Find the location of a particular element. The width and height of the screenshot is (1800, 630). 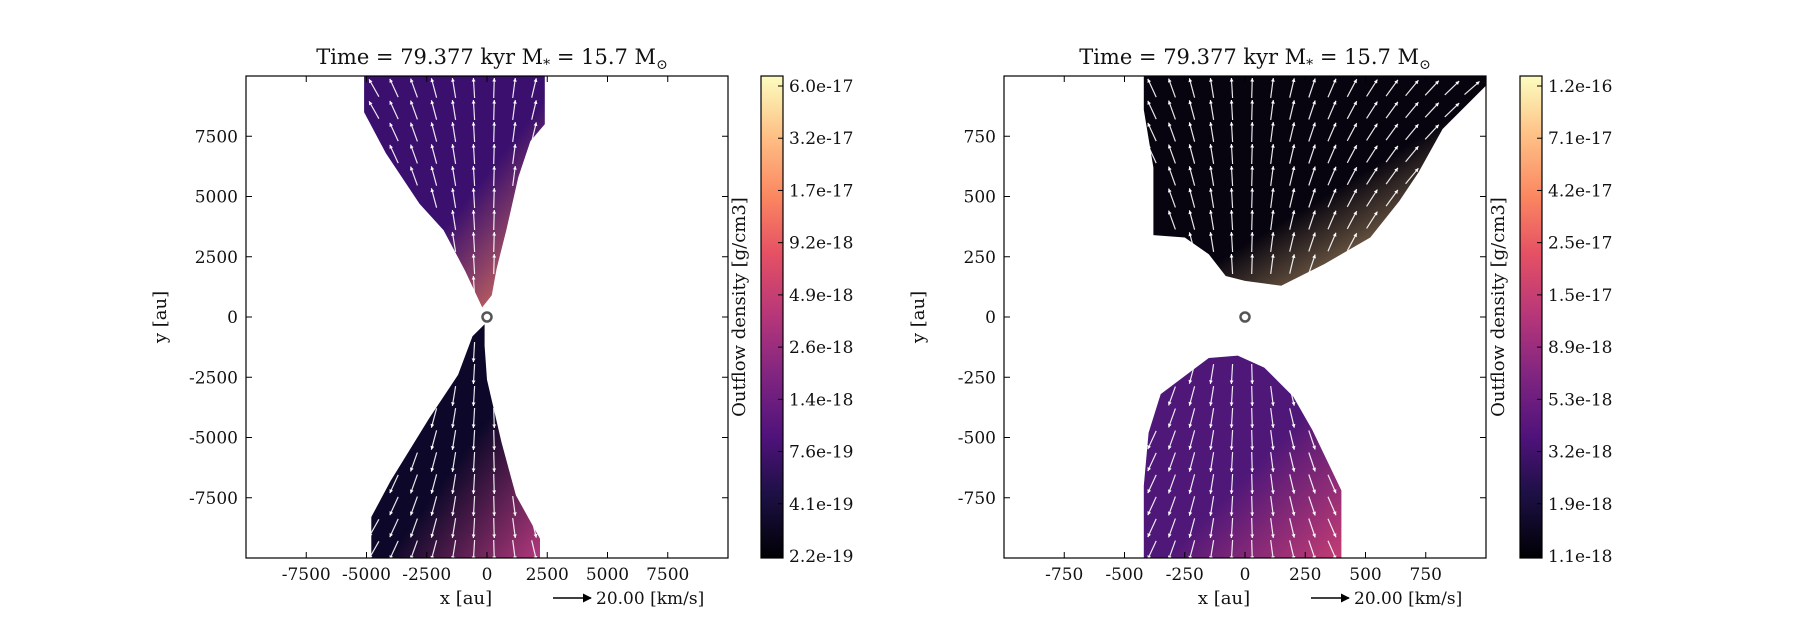

colorbar-tick-label: 2.2e-19 is located at coordinates (821, 557).